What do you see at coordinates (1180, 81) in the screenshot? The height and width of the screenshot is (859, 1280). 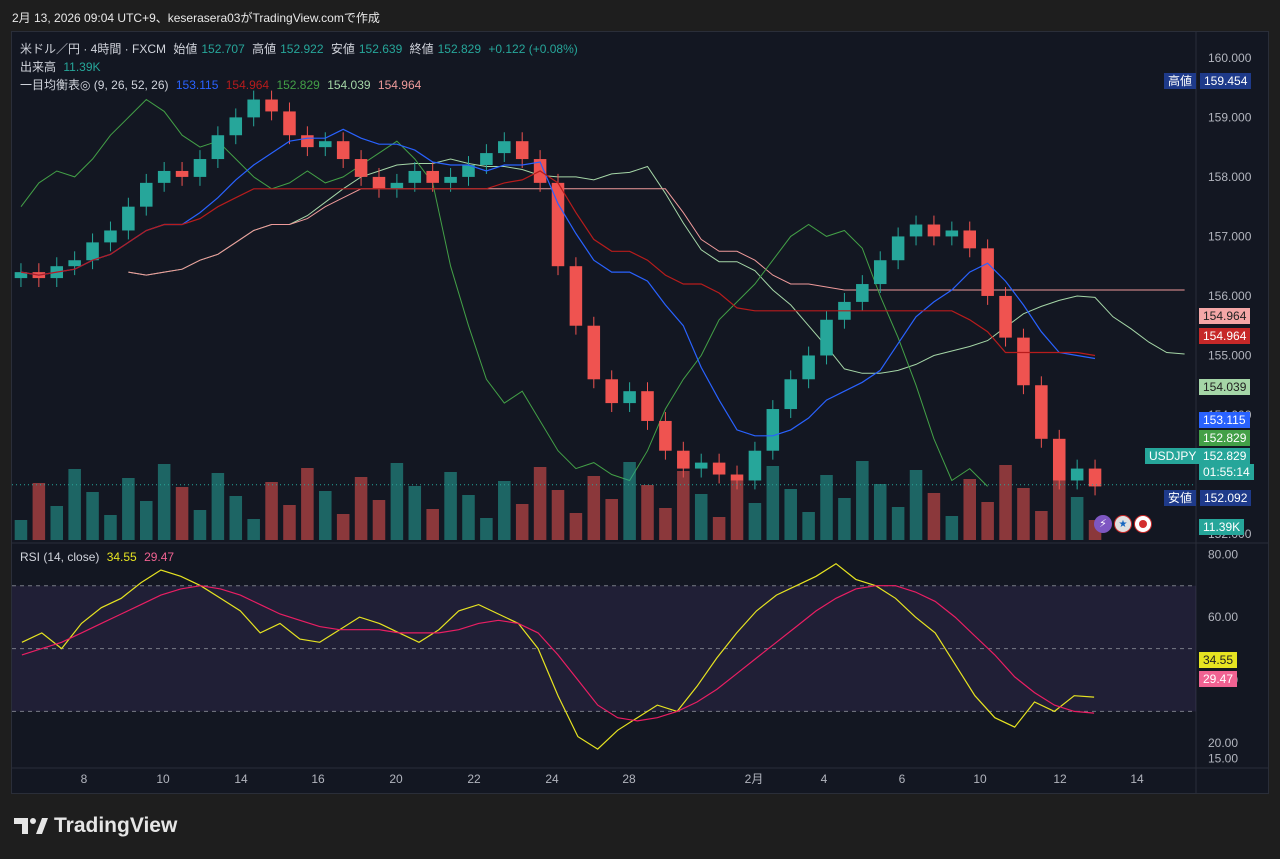 I see `high-tag: 高値` at bounding box center [1180, 81].